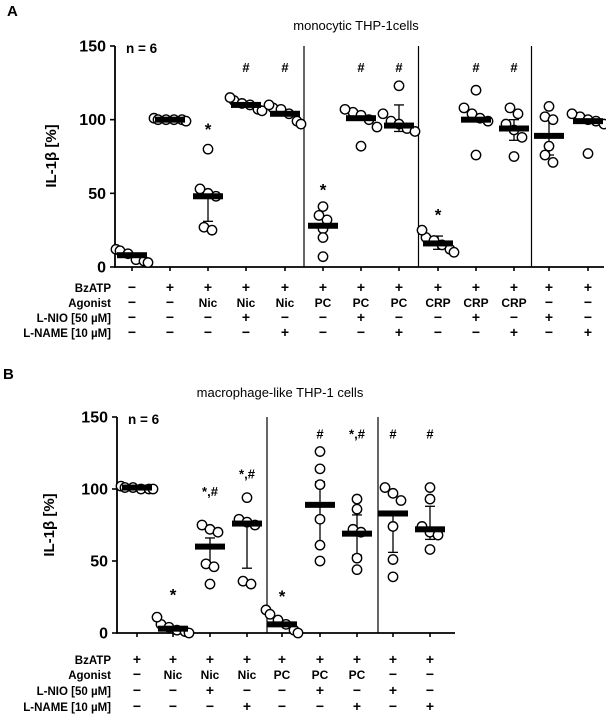 This screenshot has height=720, width=606. What do you see at coordinates (437, 303) in the screenshot?
I see `condition-value: CRP` at bounding box center [437, 303].